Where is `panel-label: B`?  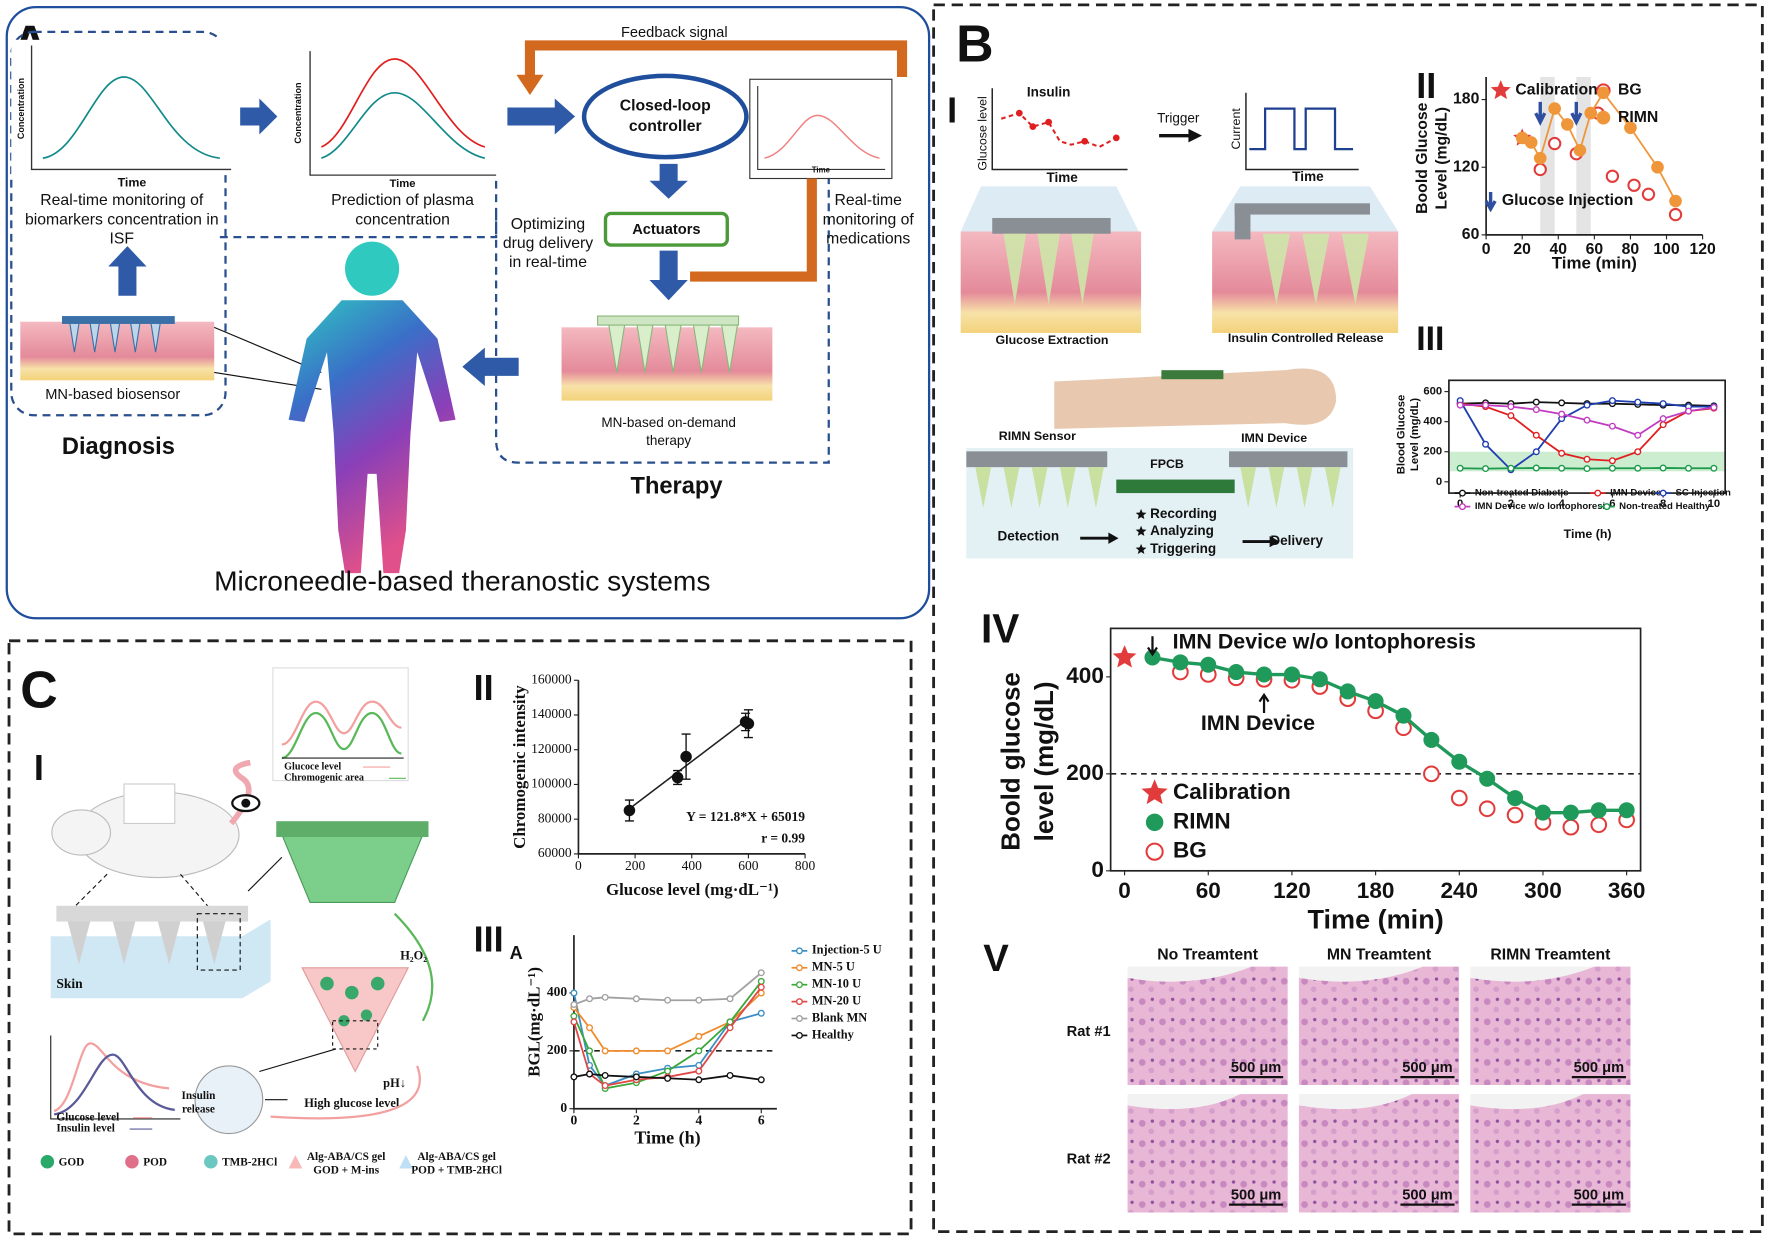 panel-label: B is located at coordinates (974, 43).